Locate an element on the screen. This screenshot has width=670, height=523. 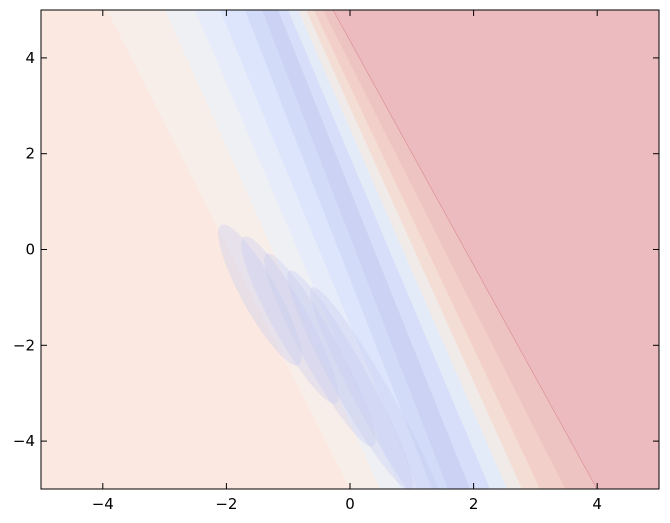
x-tick-label: 2 is located at coordinates (474, 504).